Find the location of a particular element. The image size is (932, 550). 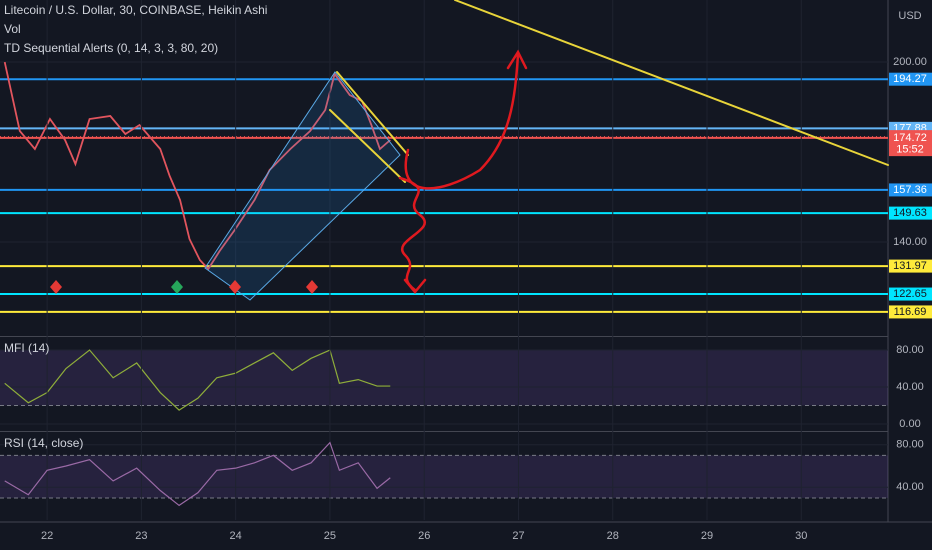

x-tick-label: 22 is located at coordinates (47, 536).